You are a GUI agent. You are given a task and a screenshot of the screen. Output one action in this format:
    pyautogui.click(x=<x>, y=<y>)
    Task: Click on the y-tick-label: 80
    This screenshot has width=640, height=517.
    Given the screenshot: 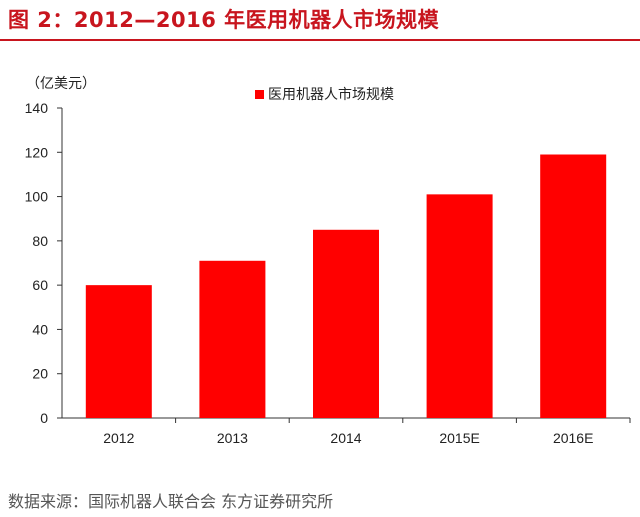 What is the action you would take?
    pyautogui.click(x=40, y=241)
    